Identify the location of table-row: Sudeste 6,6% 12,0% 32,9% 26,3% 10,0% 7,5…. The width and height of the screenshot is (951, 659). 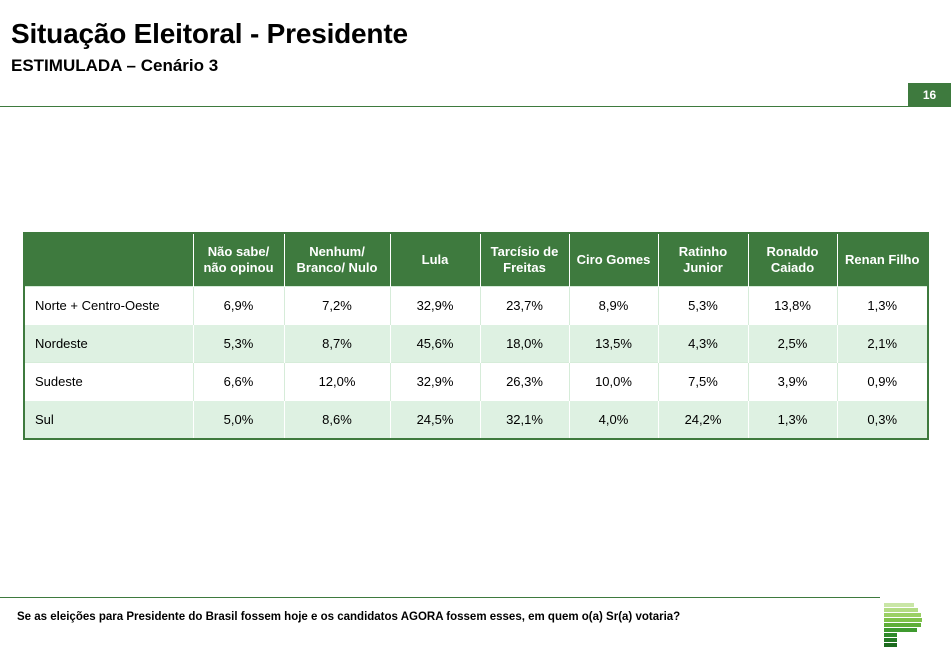
(476, 381).